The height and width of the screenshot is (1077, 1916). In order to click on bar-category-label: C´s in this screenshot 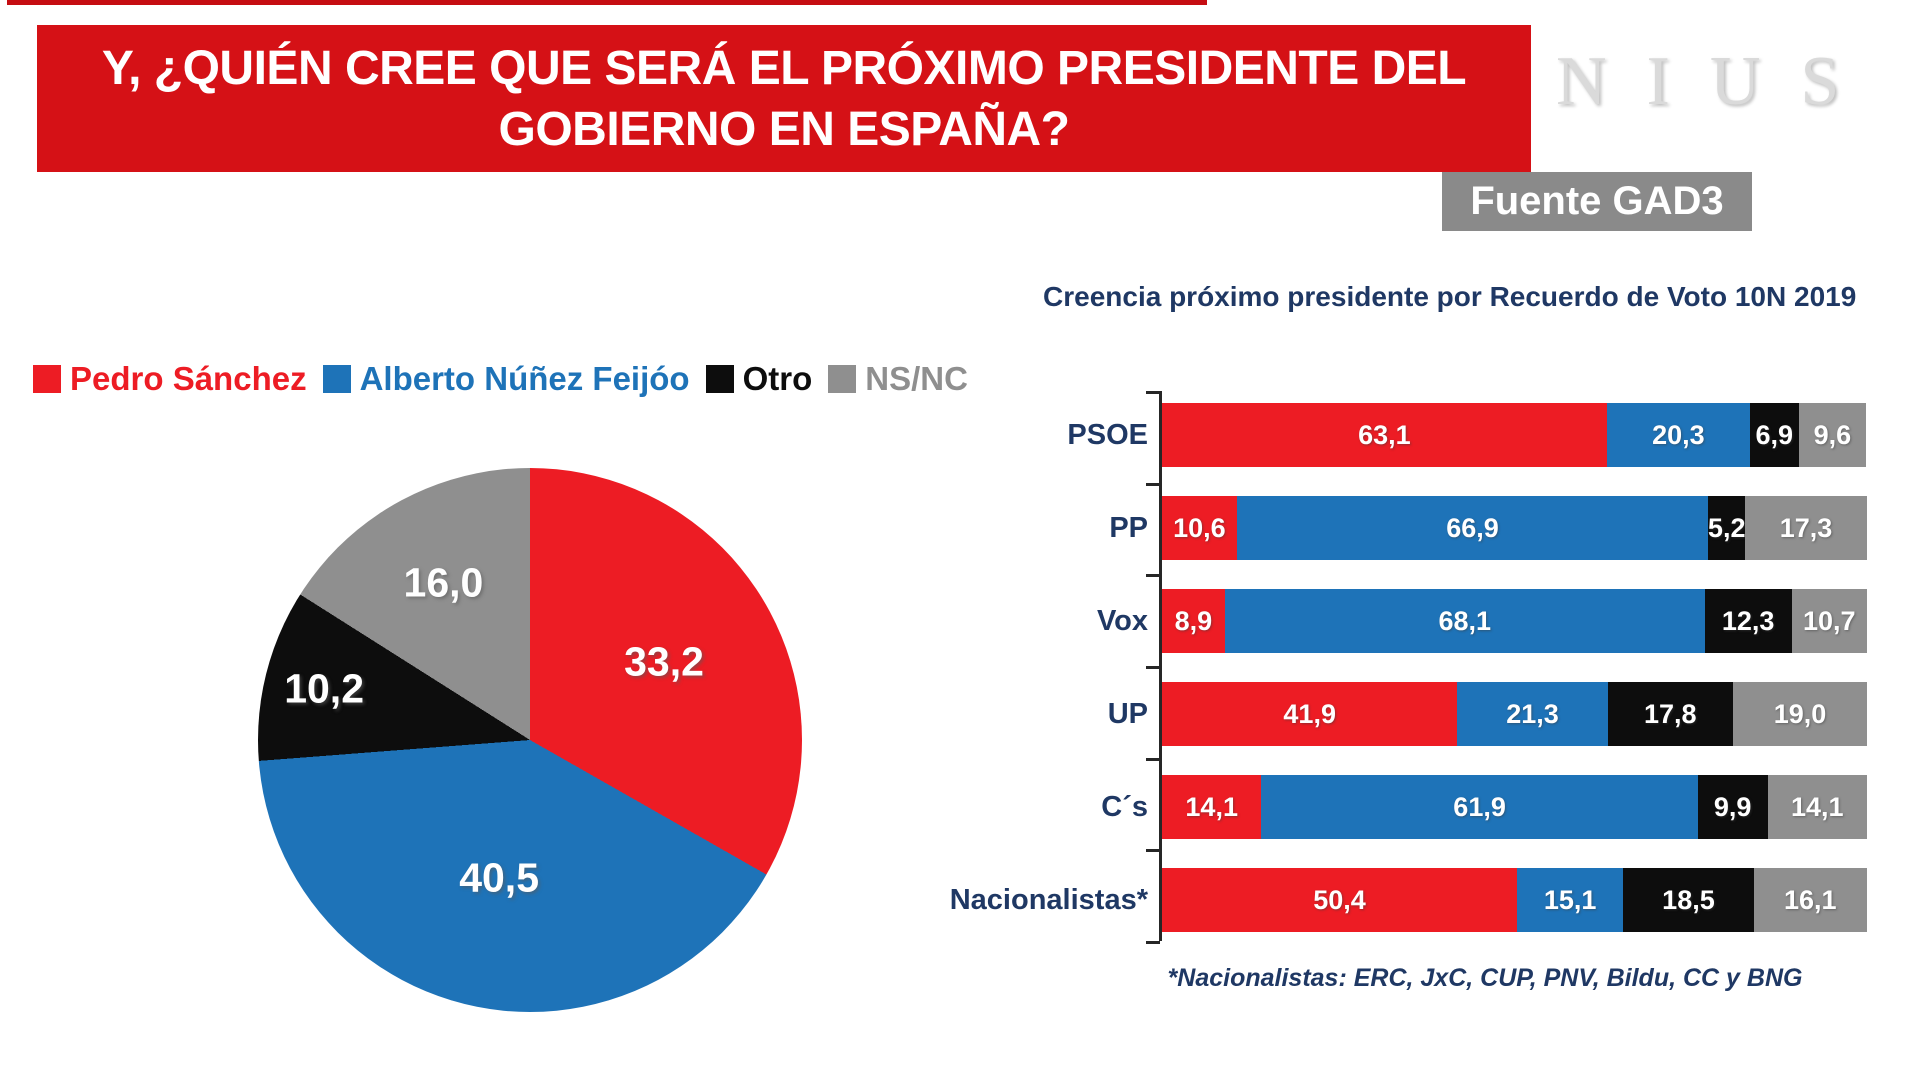, I will do `click(1124, 807)`.